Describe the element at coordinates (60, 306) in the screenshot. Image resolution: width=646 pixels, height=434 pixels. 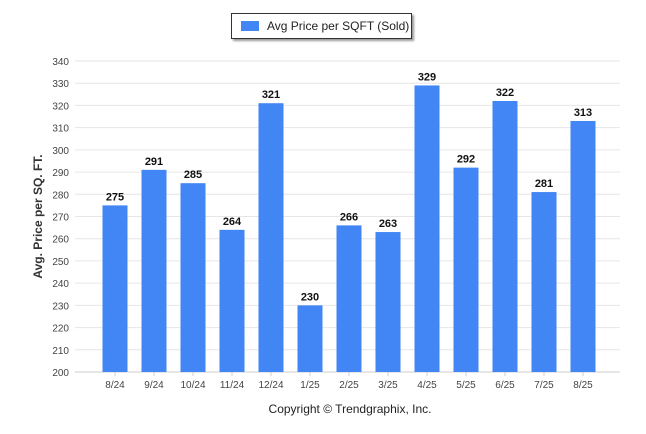
I see `y-tick-label: 230` at that location.